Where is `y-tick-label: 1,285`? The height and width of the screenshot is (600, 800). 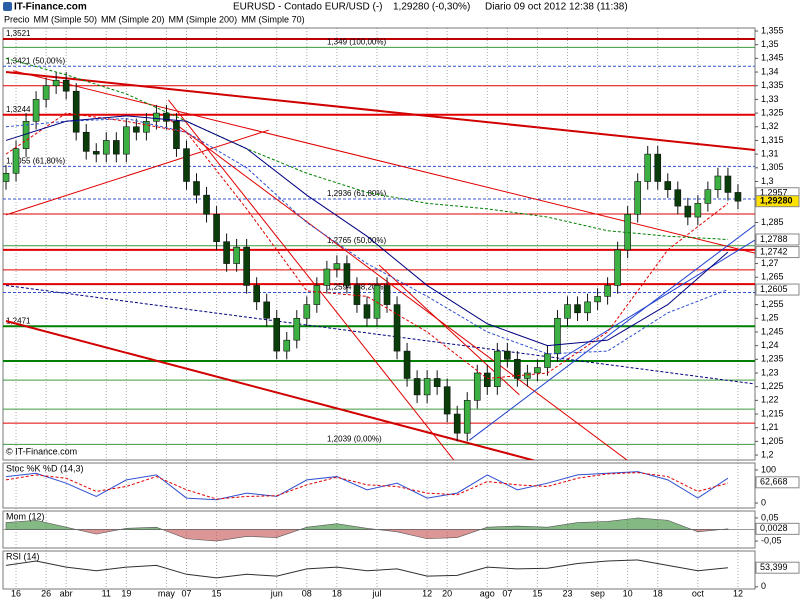
y-tick-label: 1,285 is located at coordinates (772, 222).